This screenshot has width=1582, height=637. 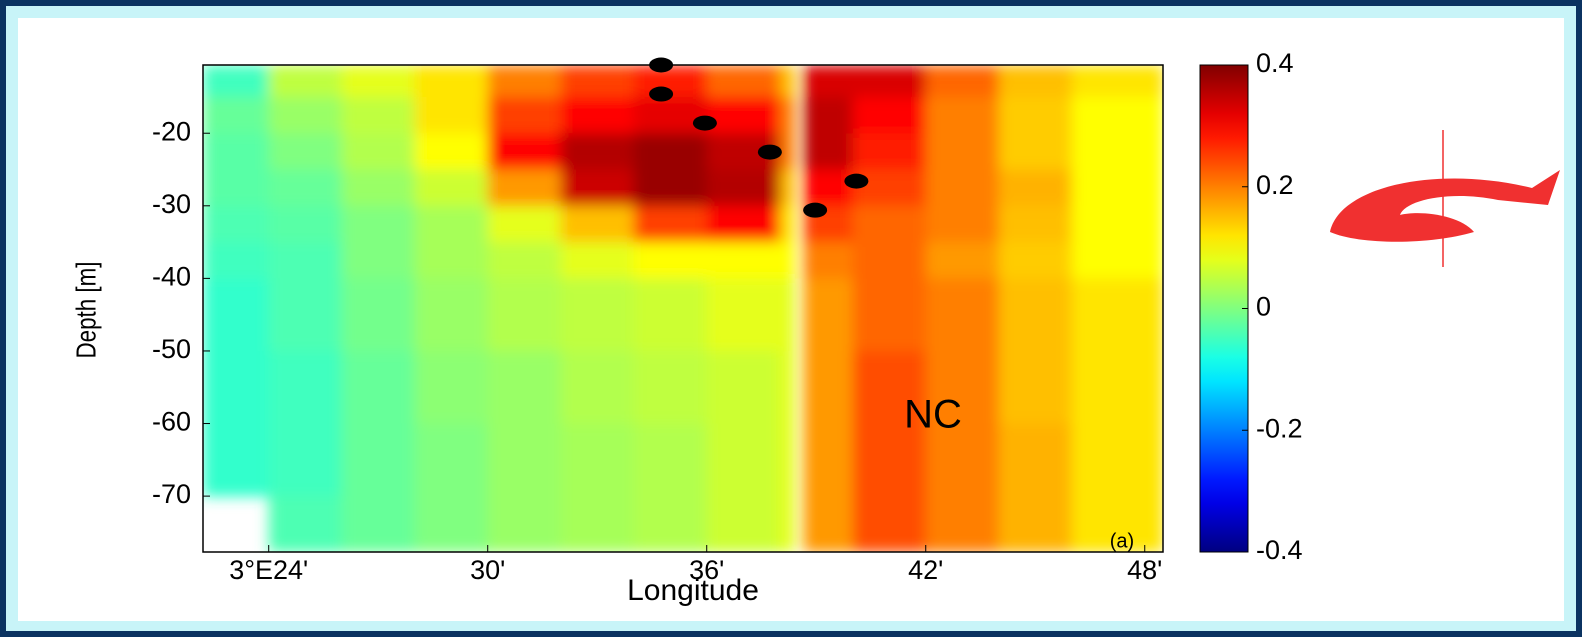 What do you see at coordinates (171, 277) in the screenshot?
I see `y-tick-label: -40` at bounding box center [171, 277].